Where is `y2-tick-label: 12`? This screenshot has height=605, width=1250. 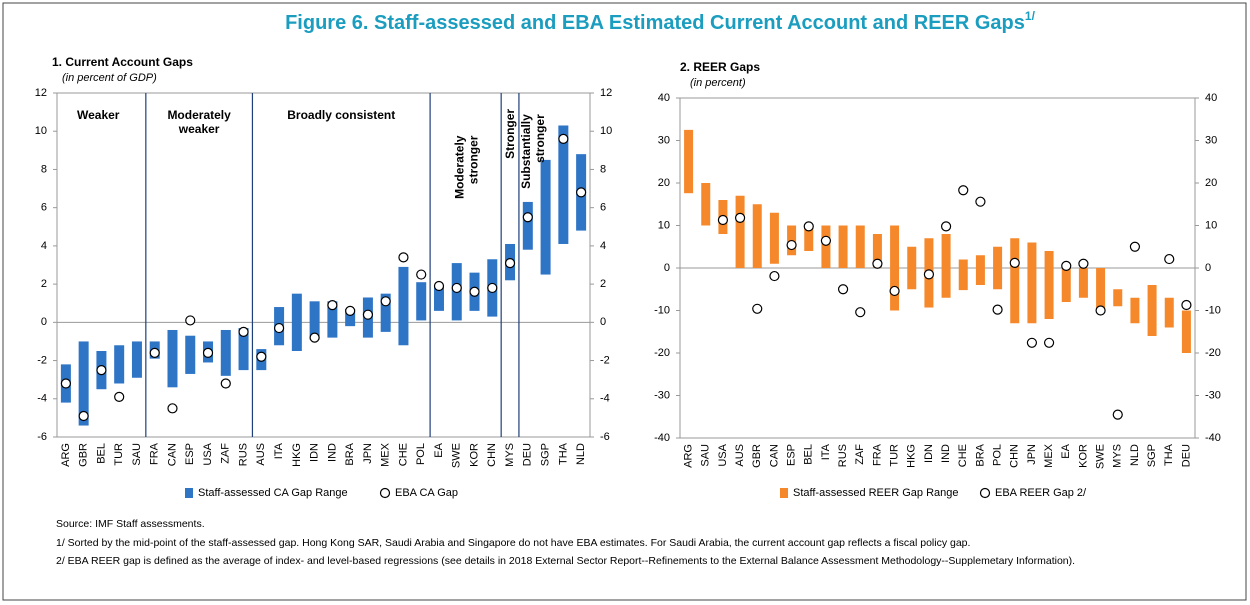 y2-tick-label: 12 is located at coordinates (606, 93).